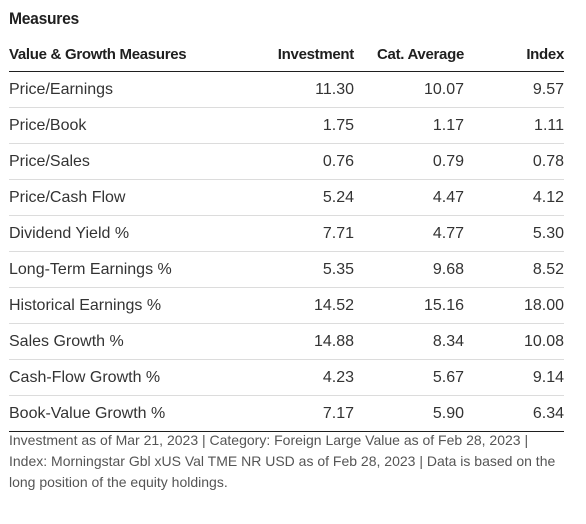 The width and height of the screenshot is (586, 524). I want to click on index-value: 18.00, so click(514, 305).